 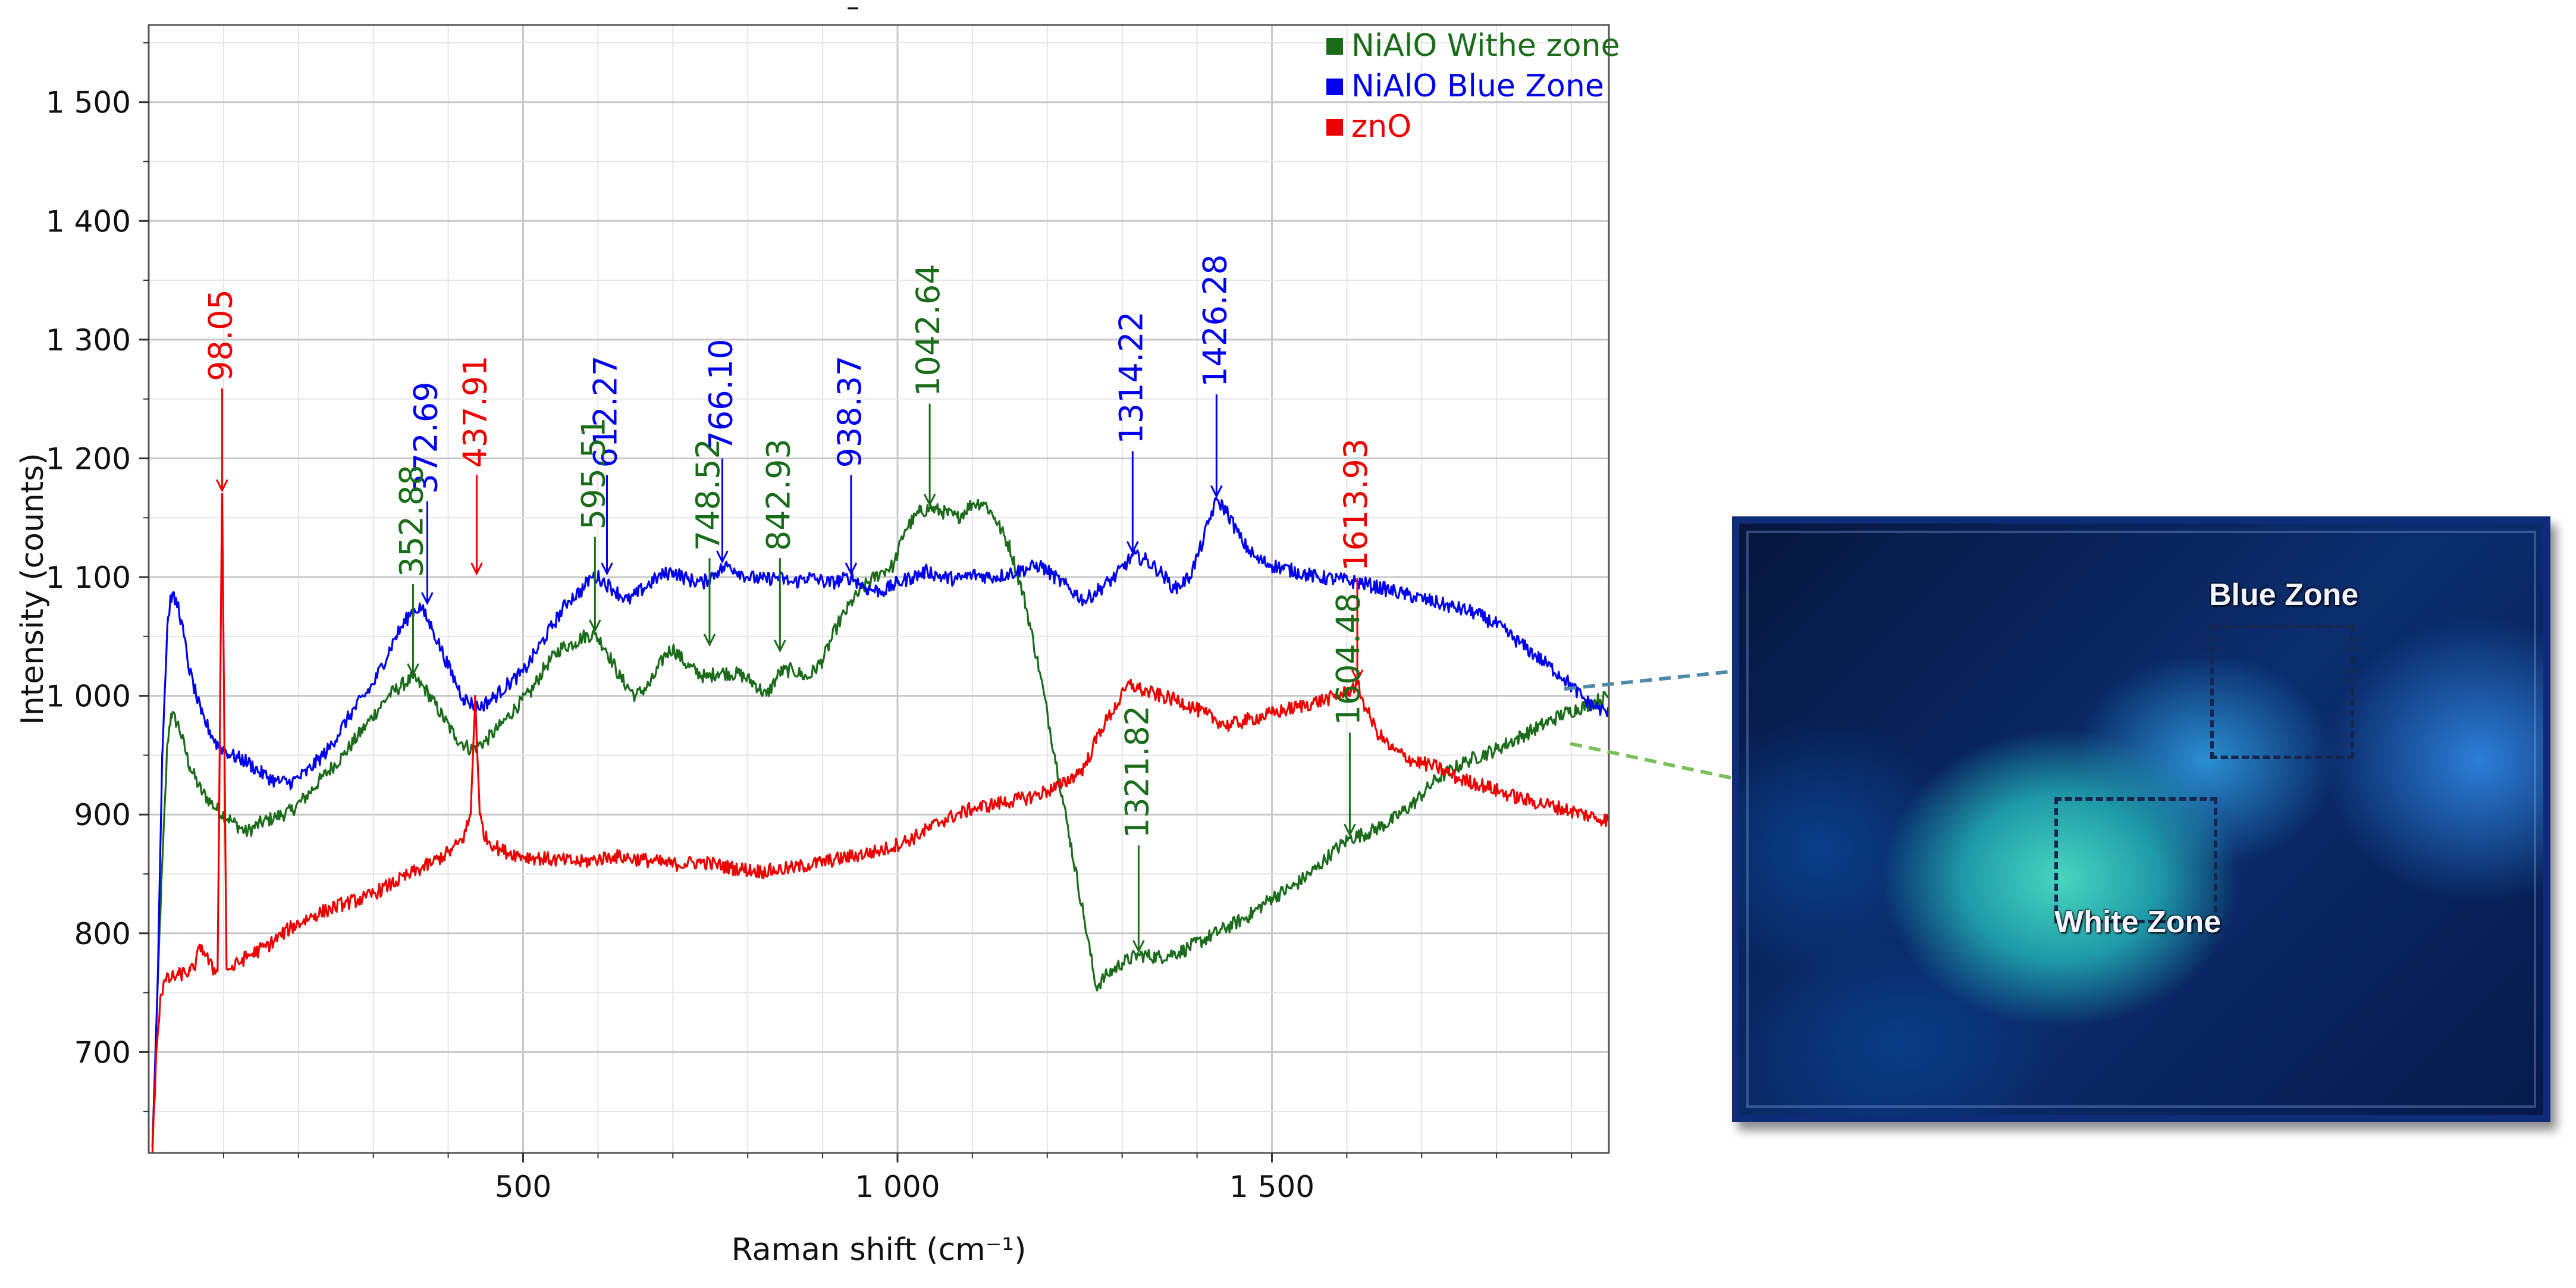 What do you see at coordinates (928, 330) in the screenshot?
I see `peak-label: 1042.64` at bounding box center [928, 330].